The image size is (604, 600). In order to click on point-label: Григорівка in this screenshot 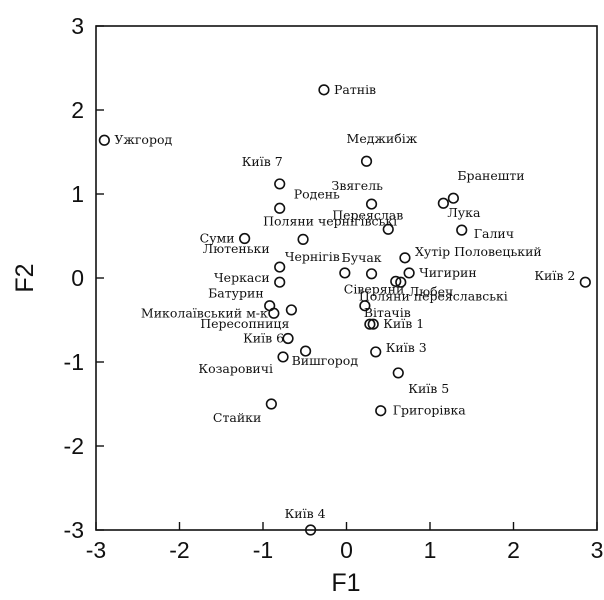, I will do `click(430, 410)`.